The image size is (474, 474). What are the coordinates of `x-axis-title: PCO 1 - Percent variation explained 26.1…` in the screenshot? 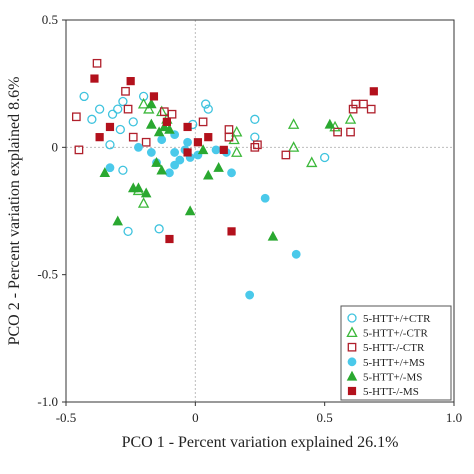 It's located at (260, 442).